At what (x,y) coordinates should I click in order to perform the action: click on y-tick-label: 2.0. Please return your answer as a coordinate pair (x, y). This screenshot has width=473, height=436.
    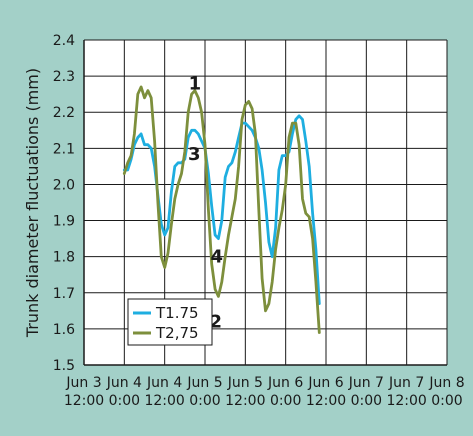
    Looking at the image, I should click on (64, 185).